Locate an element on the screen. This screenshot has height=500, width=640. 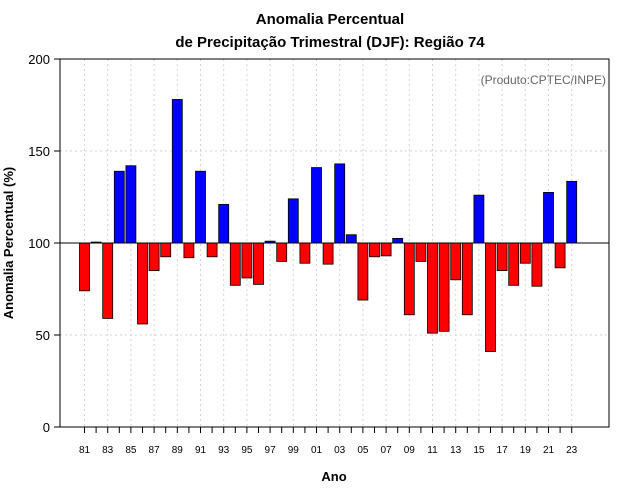
x-tick-label-97: 97 is located at coordinates (271, 450).